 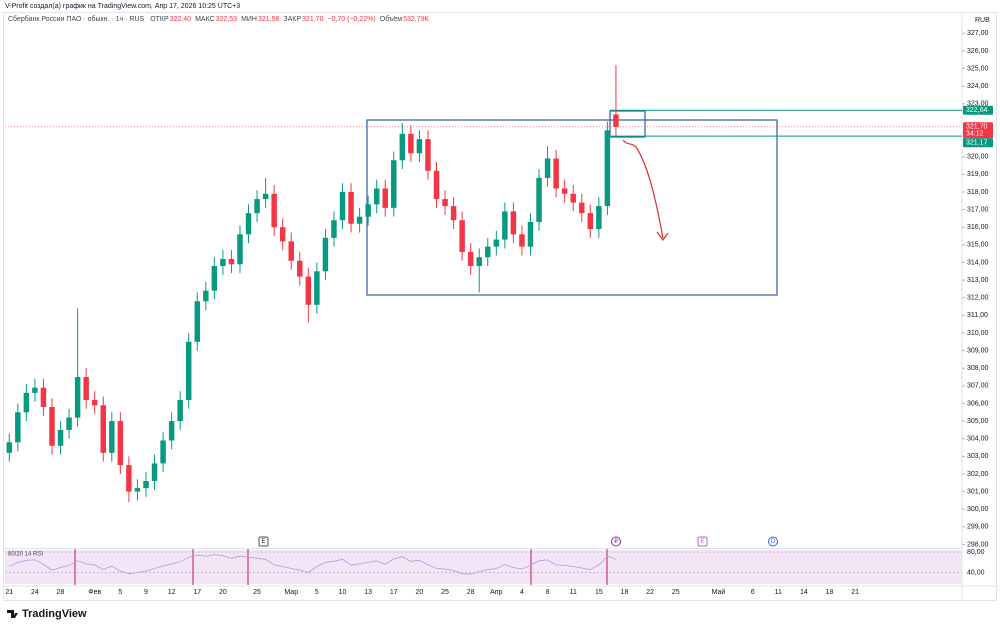 What do you see at coordinates (977, 315) in the screenshot?
I see `y-tick-label: 311,00` at bounding box center [977, 315].